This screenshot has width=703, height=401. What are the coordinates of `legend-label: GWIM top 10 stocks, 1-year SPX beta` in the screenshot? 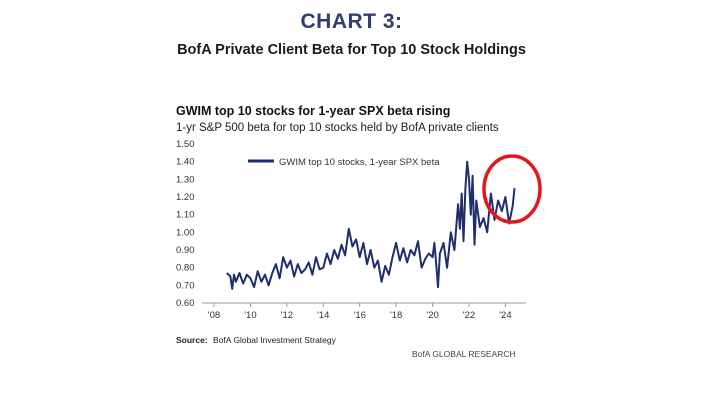 It's located at (359, 162).